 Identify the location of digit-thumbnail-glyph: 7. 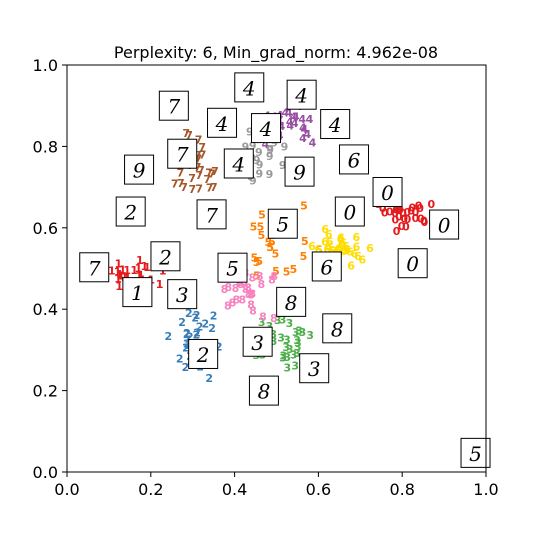
(94, 268).